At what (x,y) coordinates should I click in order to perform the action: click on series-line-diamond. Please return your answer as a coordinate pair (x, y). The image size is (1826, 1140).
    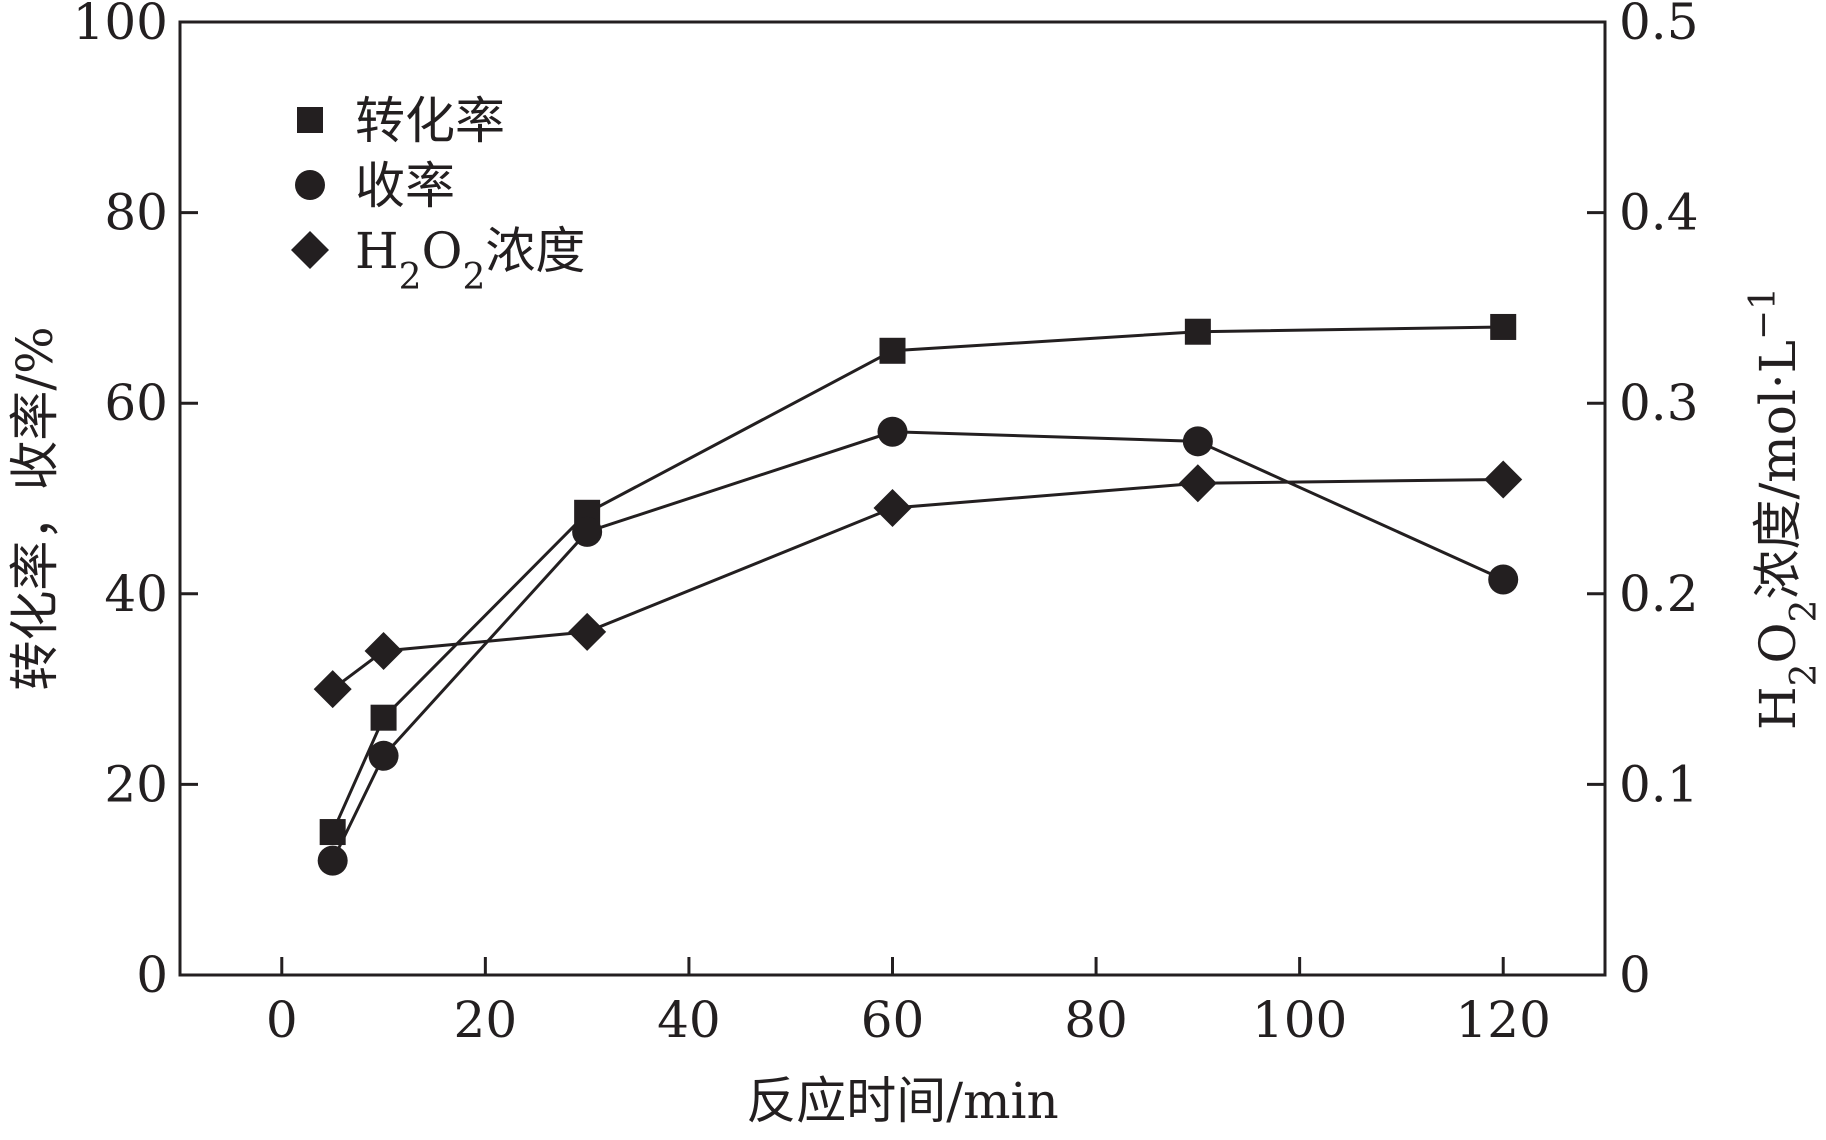
    Looking at the image, I should click on (917, 584).